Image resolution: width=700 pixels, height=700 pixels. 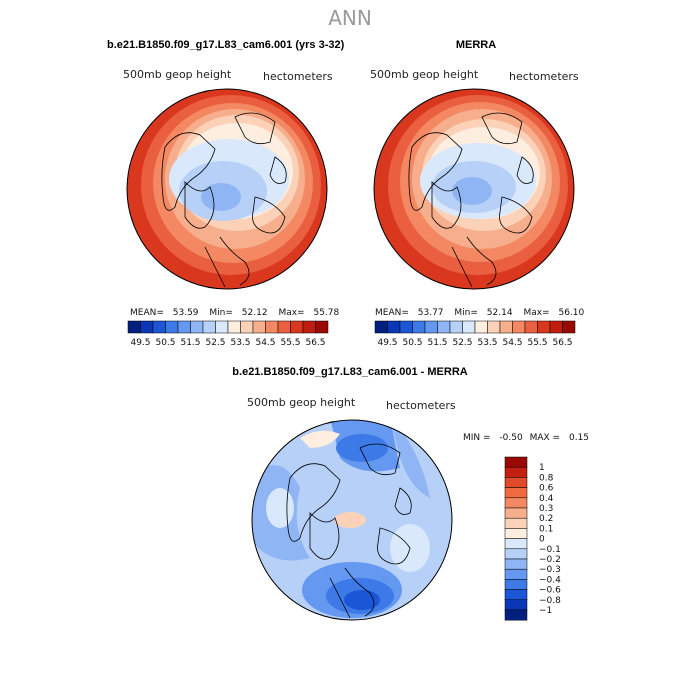 What do you see at coordinates (437, 343) in the screenshot?
I see `obs-colorbar-tick-label: 51.5` at bounding box center [437, 343].